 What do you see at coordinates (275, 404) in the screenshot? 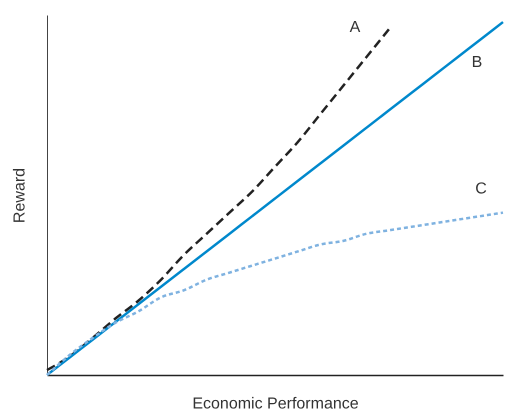
I see `x-axis-title: Economic Performance` at bounding box center [275, 404].